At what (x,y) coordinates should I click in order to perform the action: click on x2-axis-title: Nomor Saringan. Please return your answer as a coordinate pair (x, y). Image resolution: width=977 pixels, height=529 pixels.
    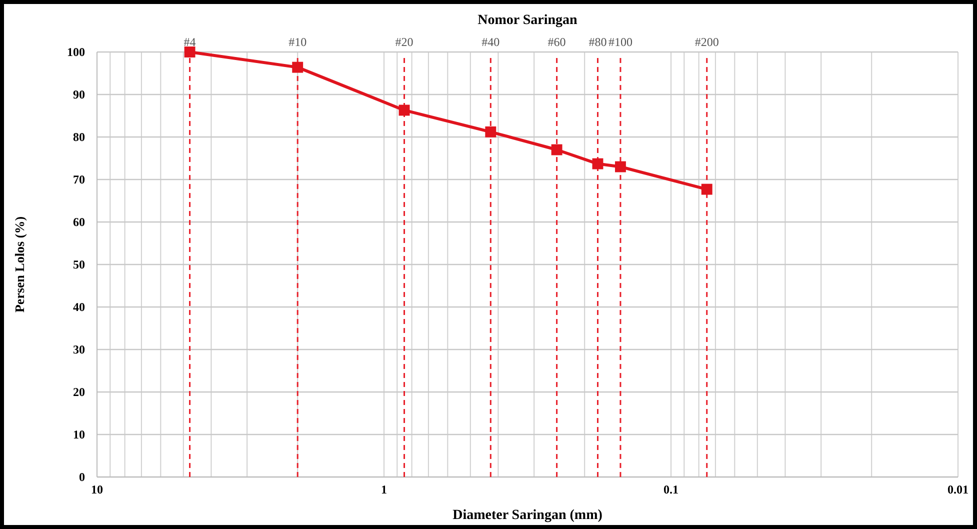
    Looking at the image, I should click on (528, 20).